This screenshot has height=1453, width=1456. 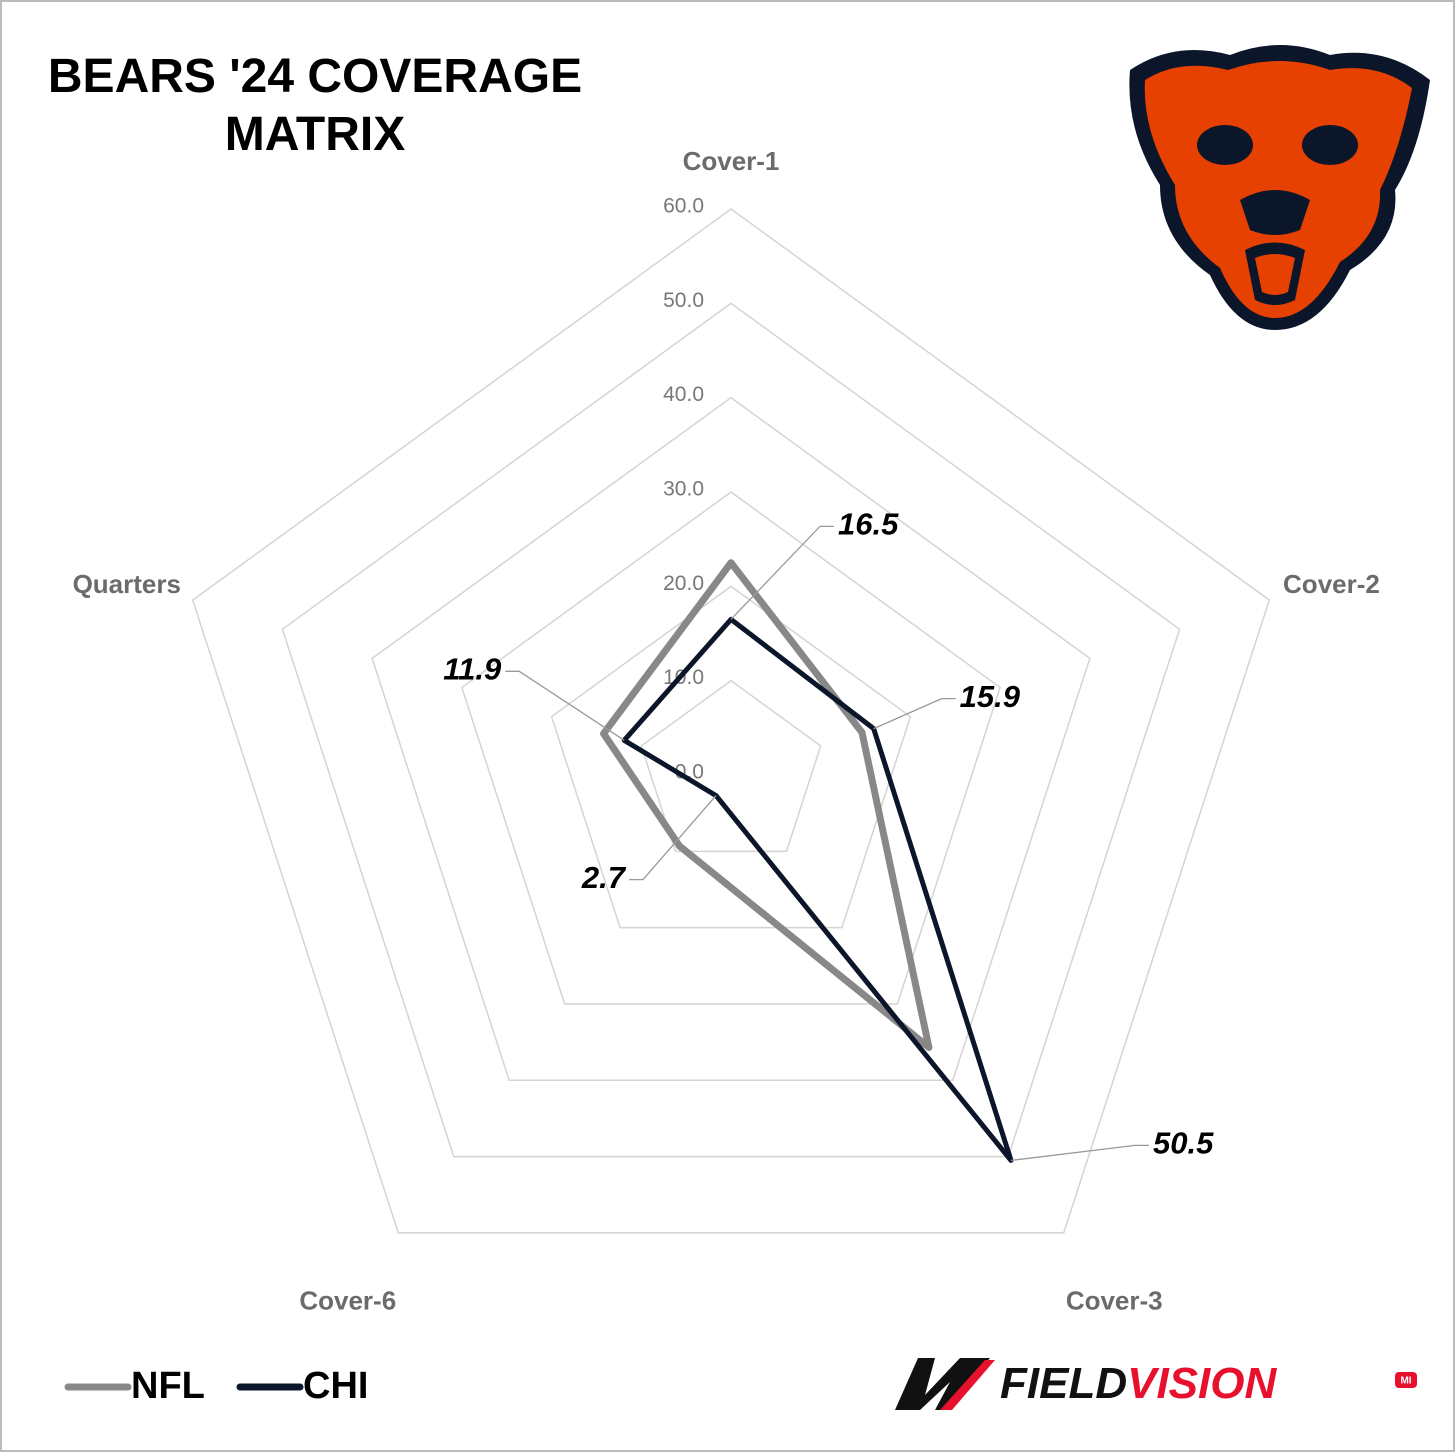 I want to click on data-label: 2.7, so click(x=604, y=877).